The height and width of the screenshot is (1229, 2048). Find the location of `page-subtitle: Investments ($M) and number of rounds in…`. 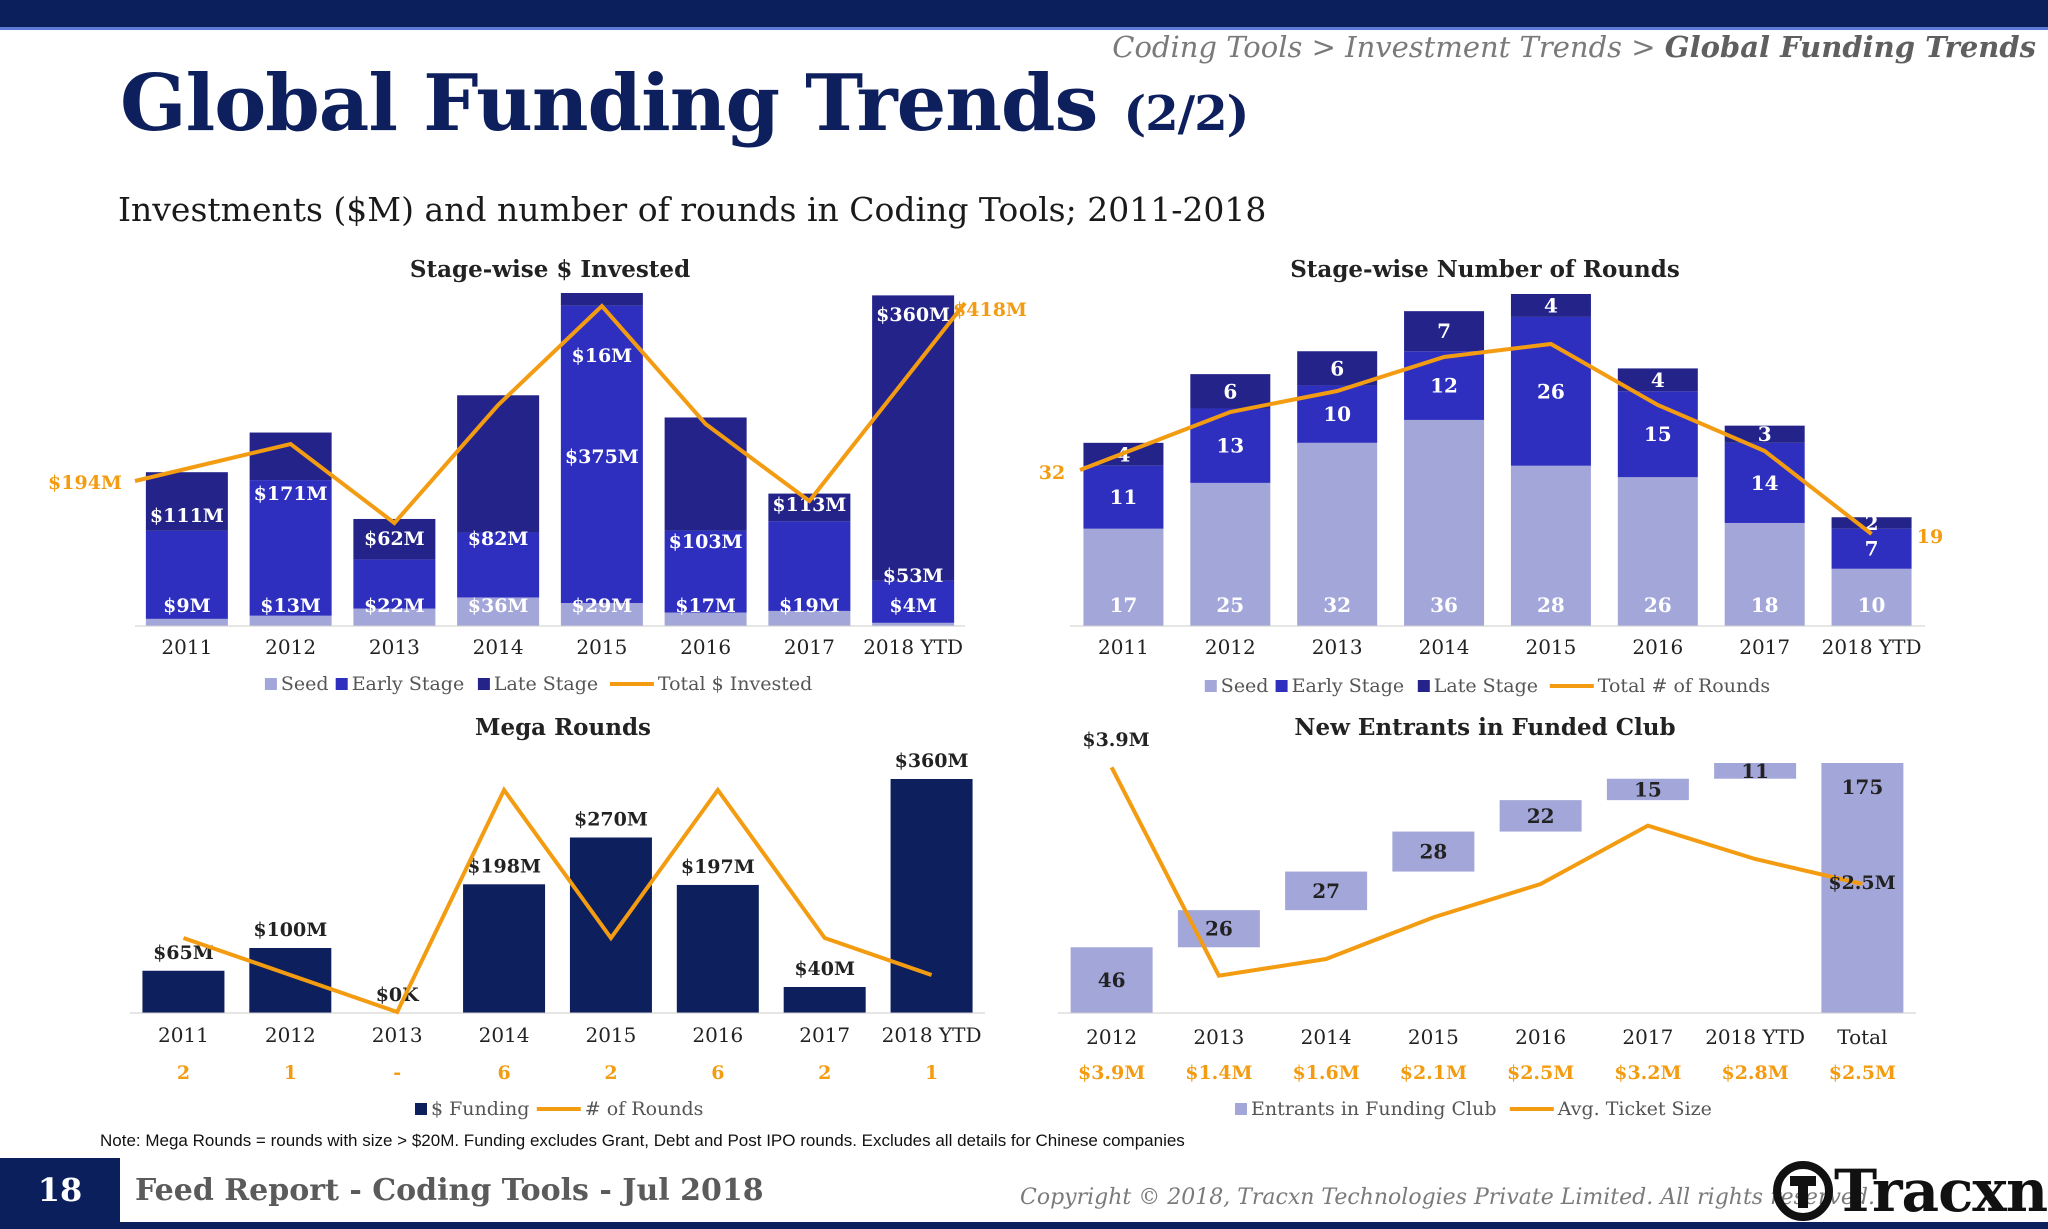

page-subtitle: Investments ($M) and number of rounds in… is located at coordinates (692, 209).